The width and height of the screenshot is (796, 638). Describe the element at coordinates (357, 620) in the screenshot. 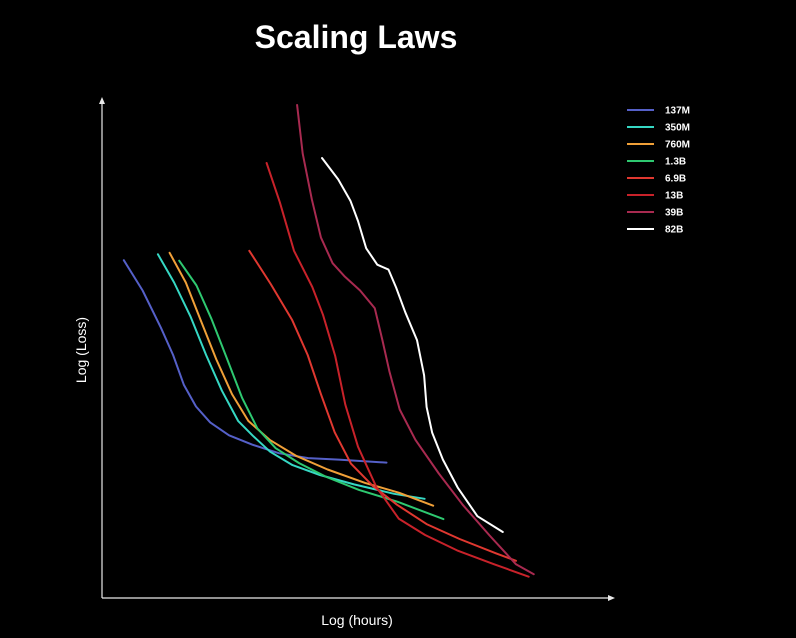

I see `x-axis-label: Log (hours)` at that location.